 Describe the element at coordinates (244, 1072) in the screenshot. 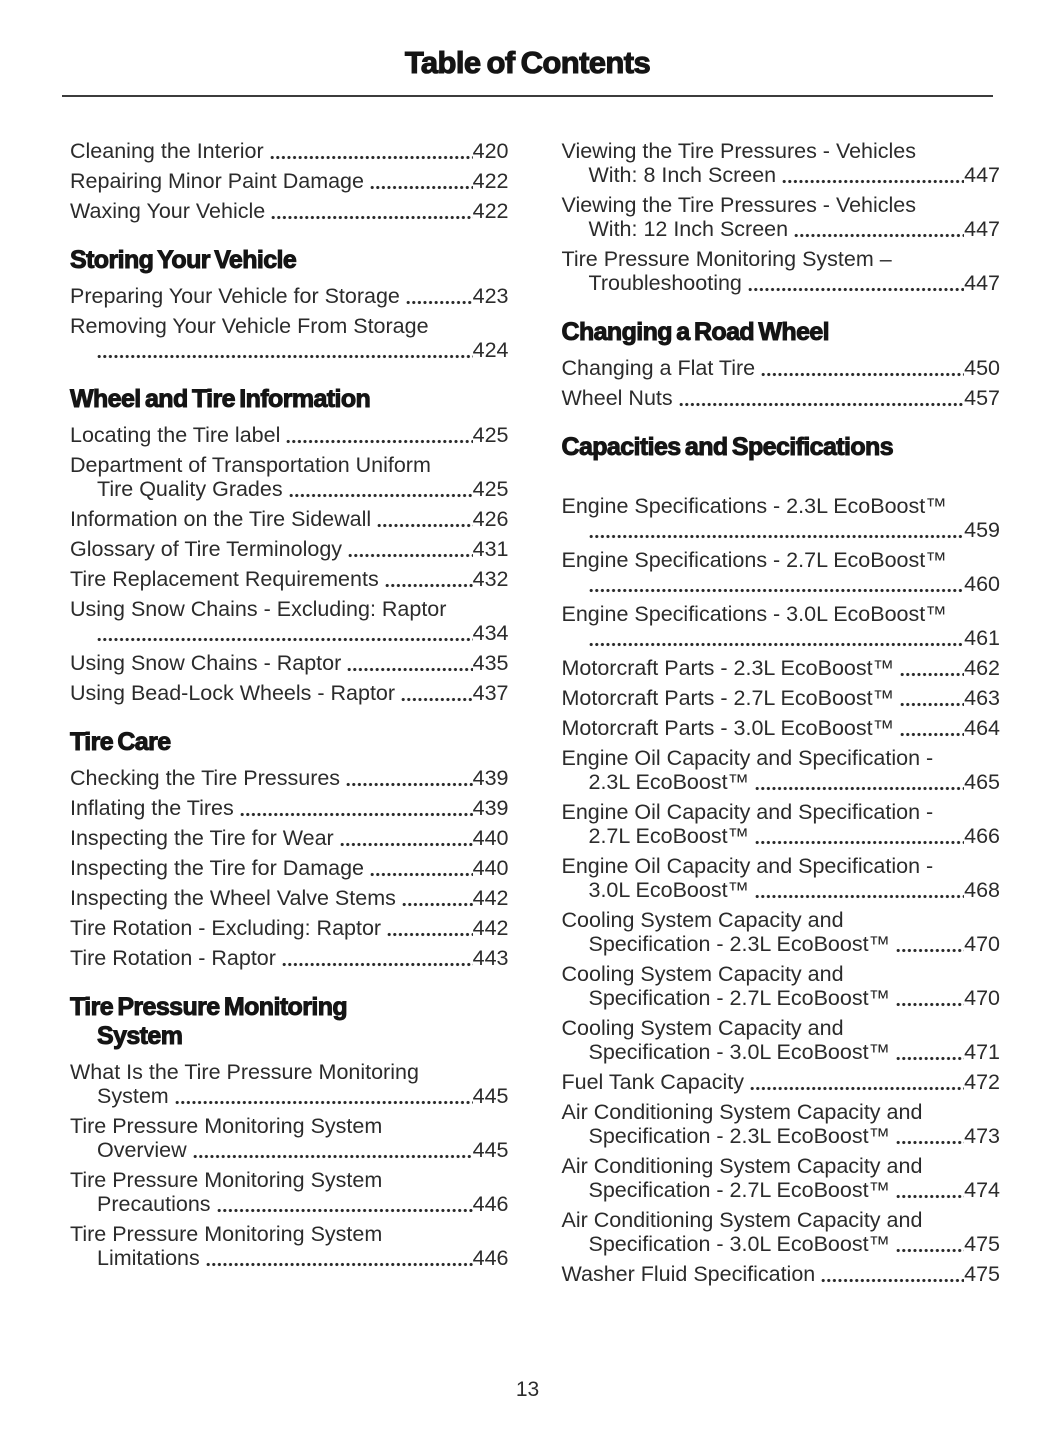

I see `toc-entry-line: What Is the Tire Pressure Monitoring` at that location.